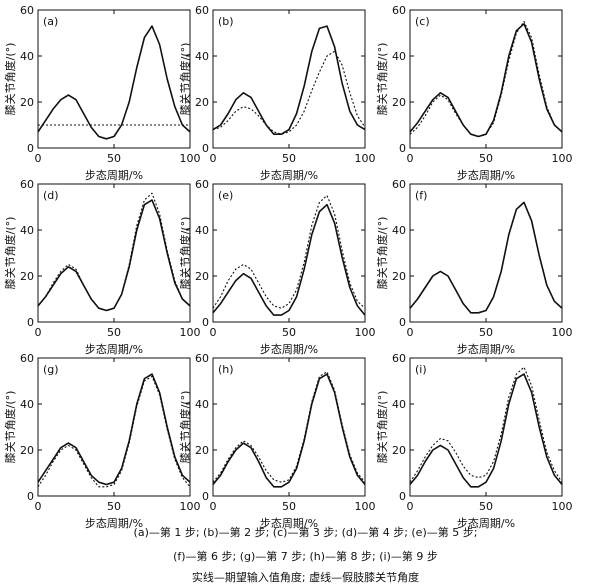 The width and height of the screenshot is (611, 587). I want to click on panel-label: (d), so click(51, 195).